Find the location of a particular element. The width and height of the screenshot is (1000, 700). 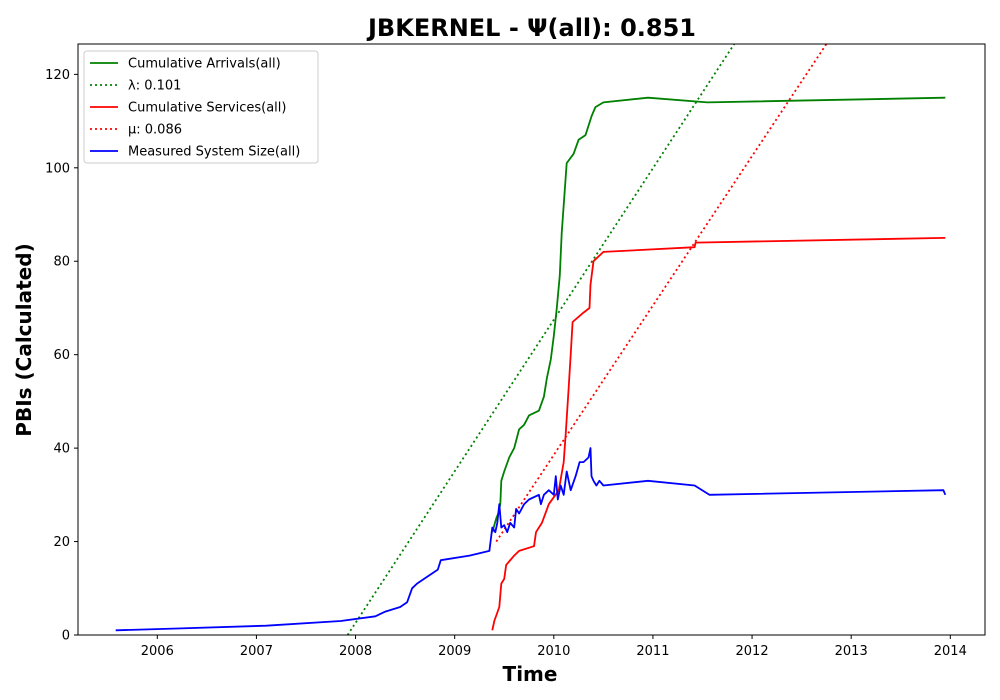

legend-label: Measured System Size(all) is located at coordinates (214, 152).